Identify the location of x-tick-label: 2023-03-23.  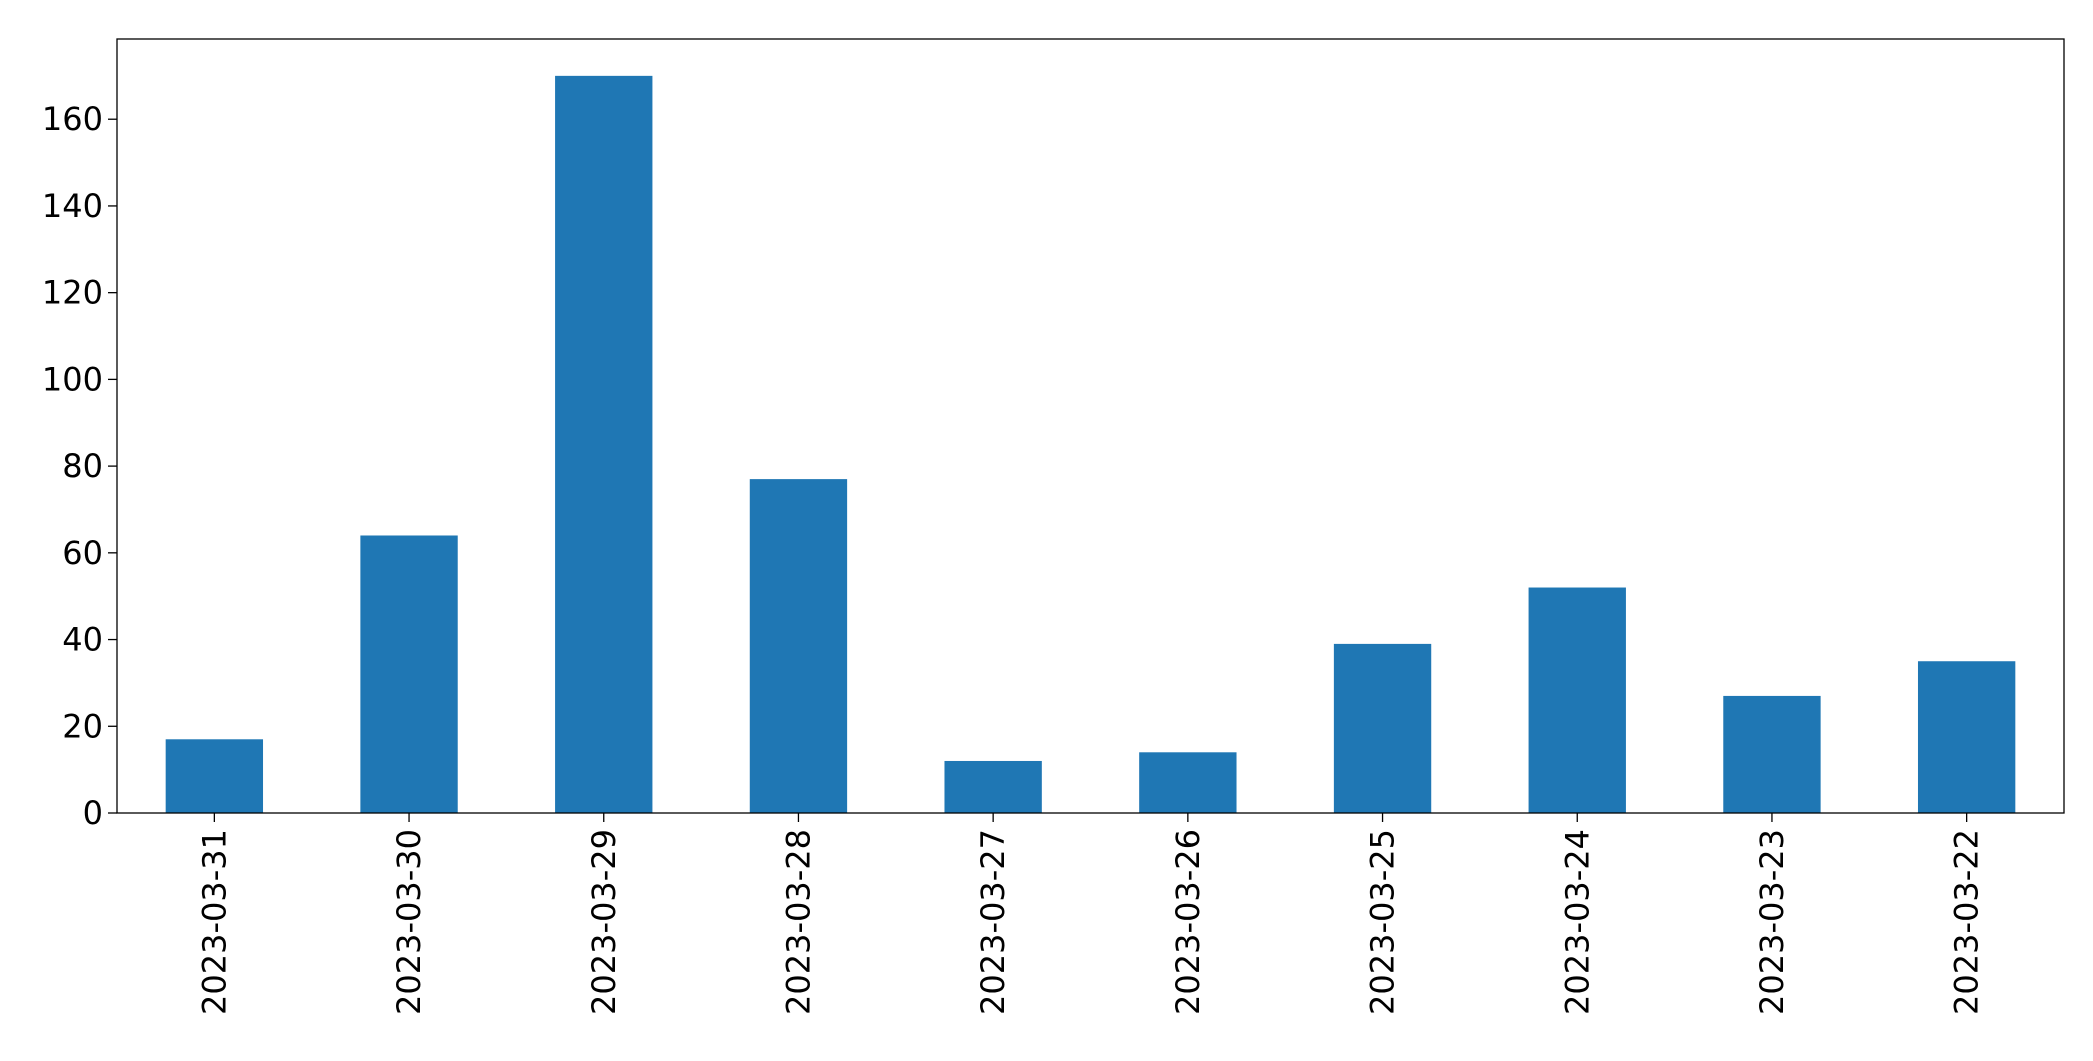
(1772, 922).